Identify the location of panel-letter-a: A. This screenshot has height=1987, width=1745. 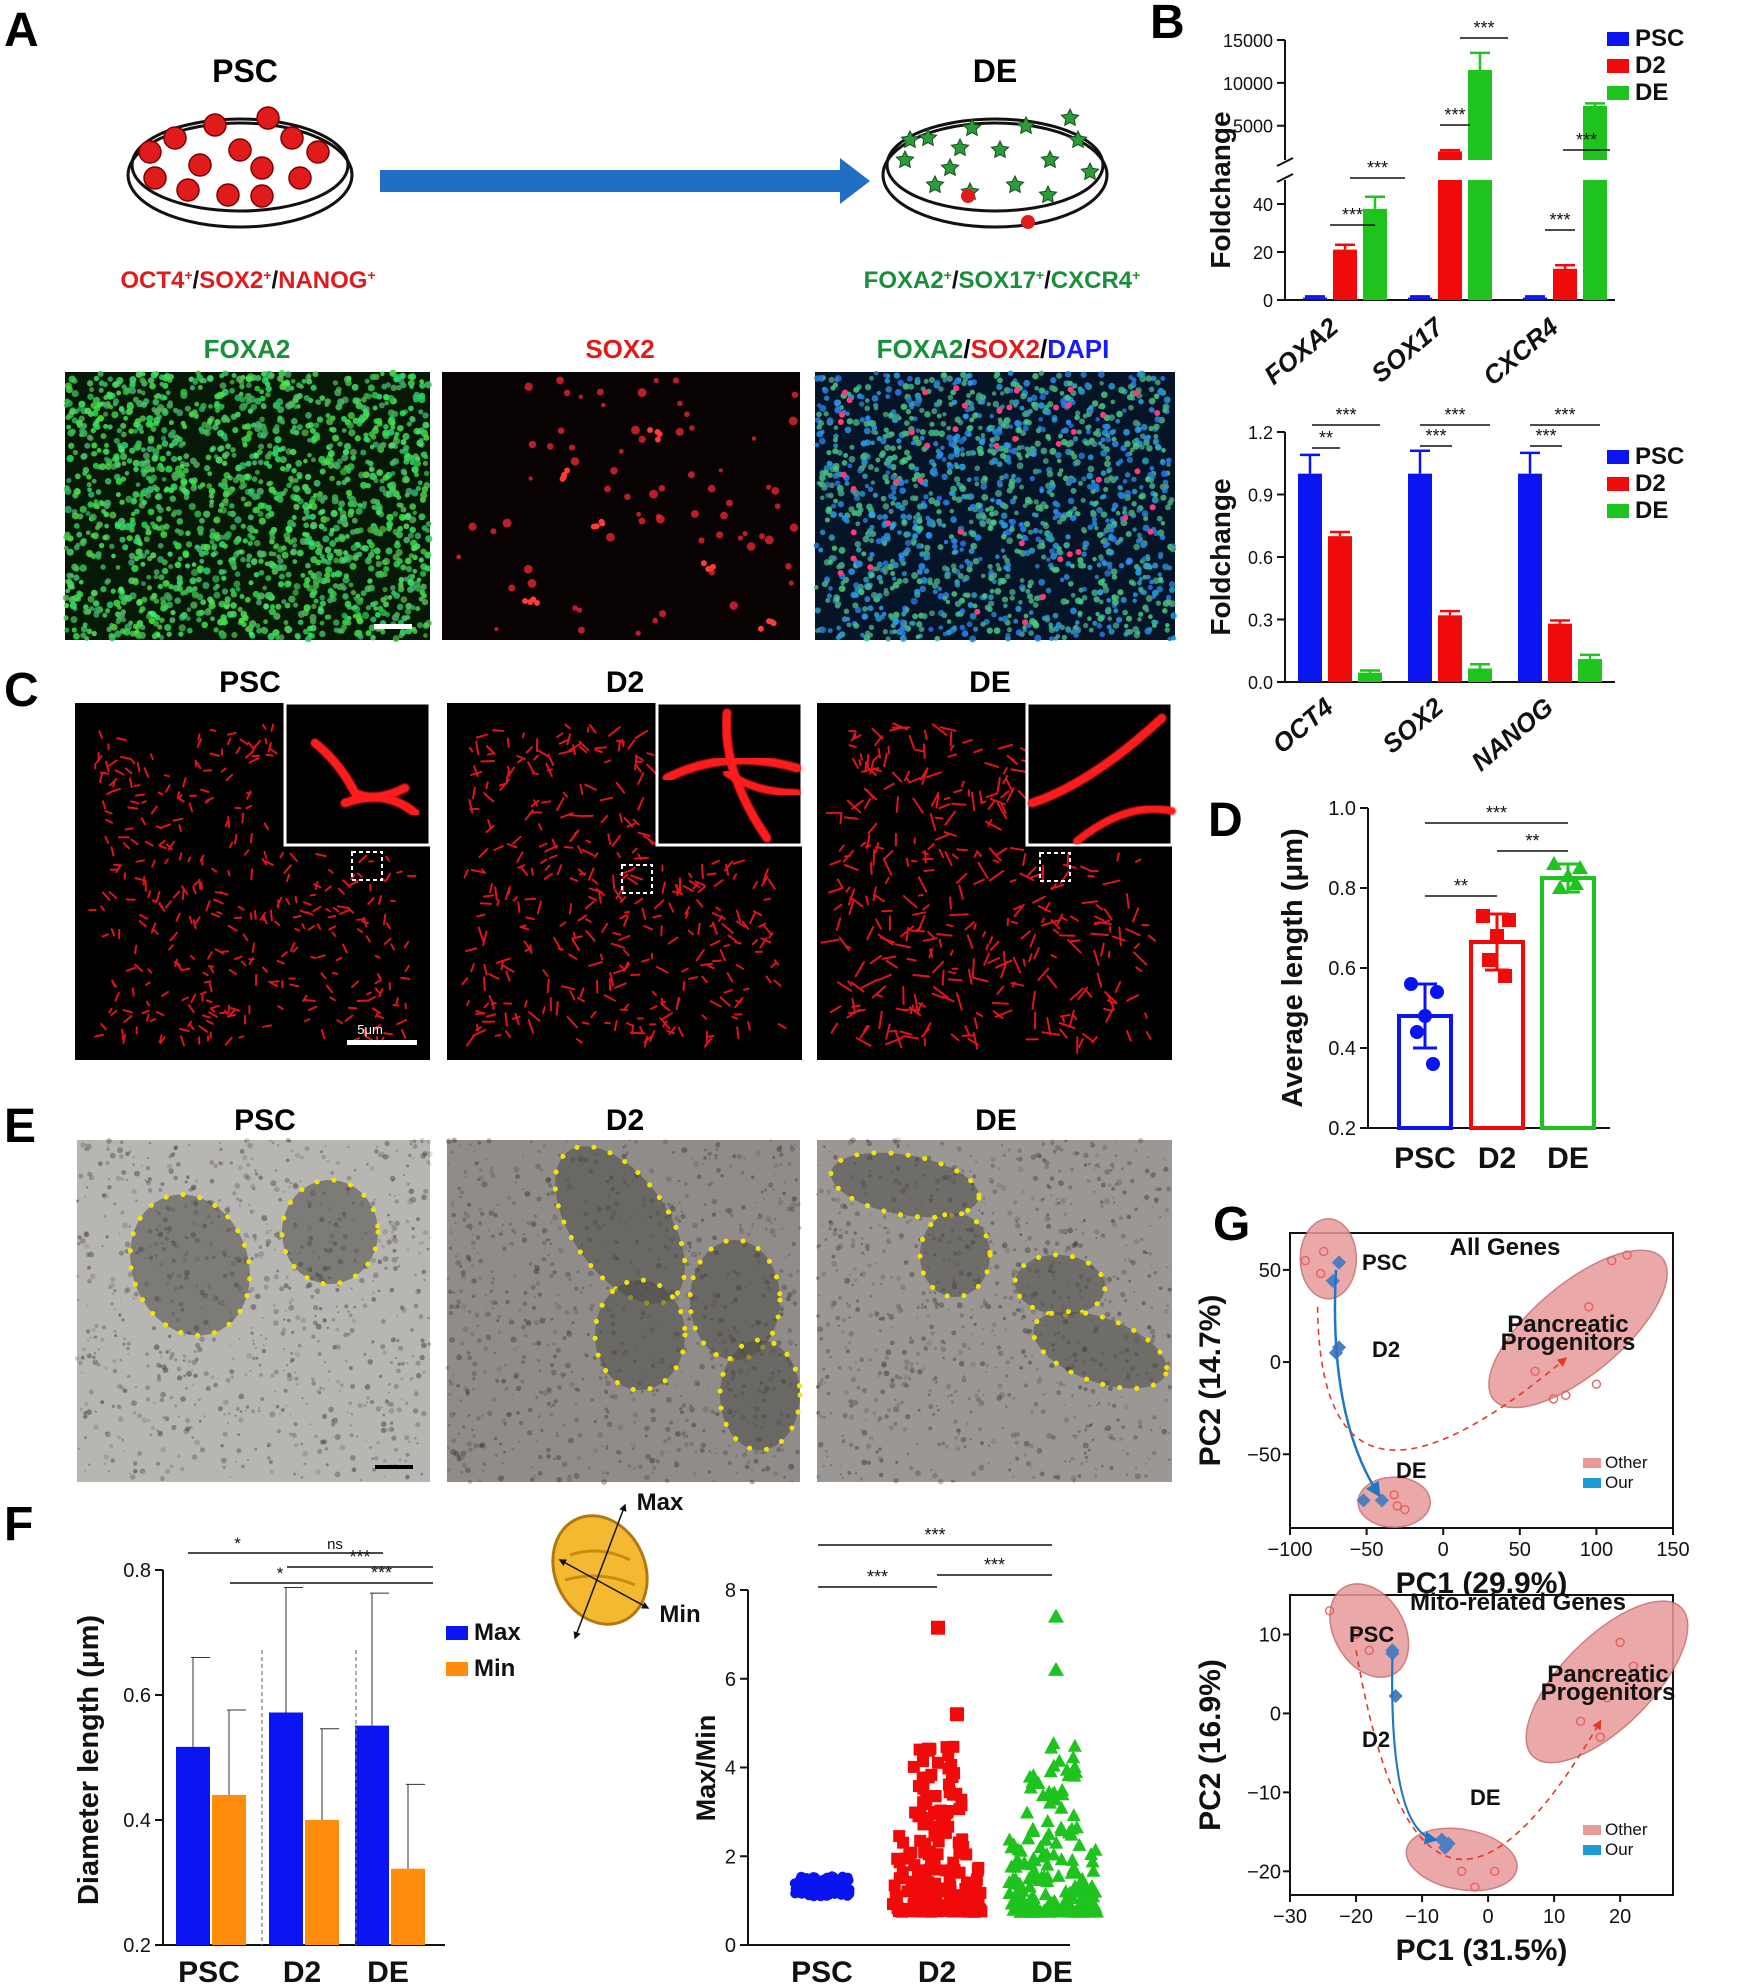
(21, 30).